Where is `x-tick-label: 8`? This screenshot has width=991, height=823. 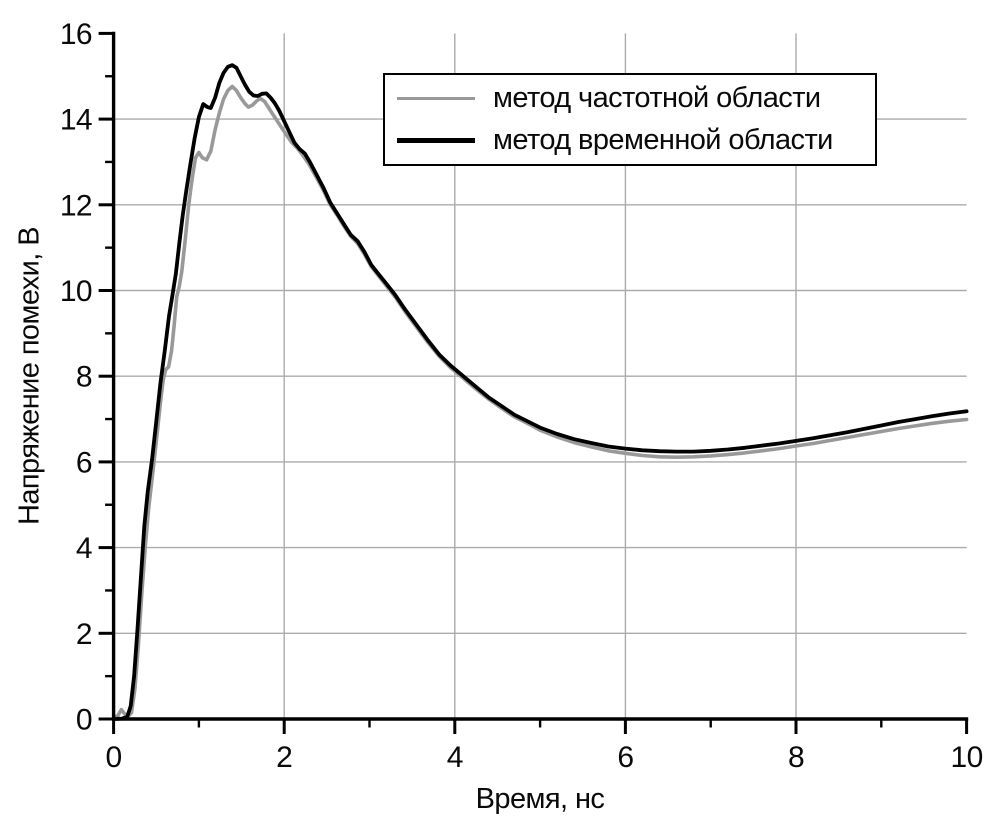
x-tick-label: 8 is located at coordinates (796, 757).